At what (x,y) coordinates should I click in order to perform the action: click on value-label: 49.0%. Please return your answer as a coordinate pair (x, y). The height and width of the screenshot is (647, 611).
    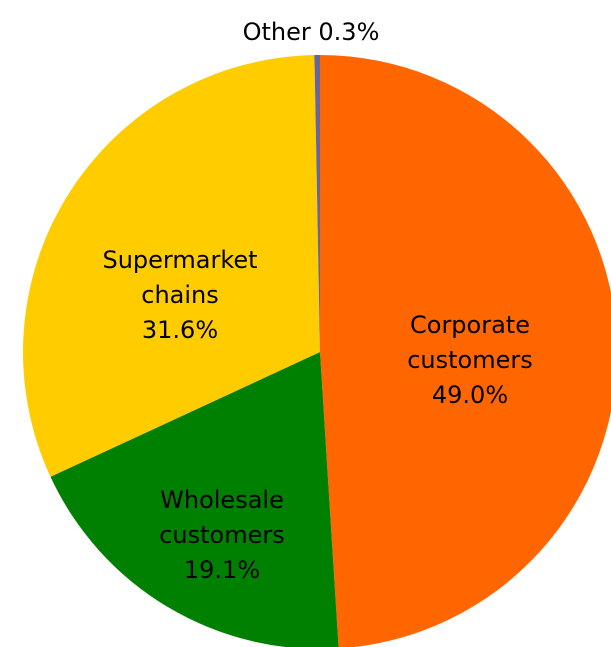
    Looking at the image, I should click on (470, 395).